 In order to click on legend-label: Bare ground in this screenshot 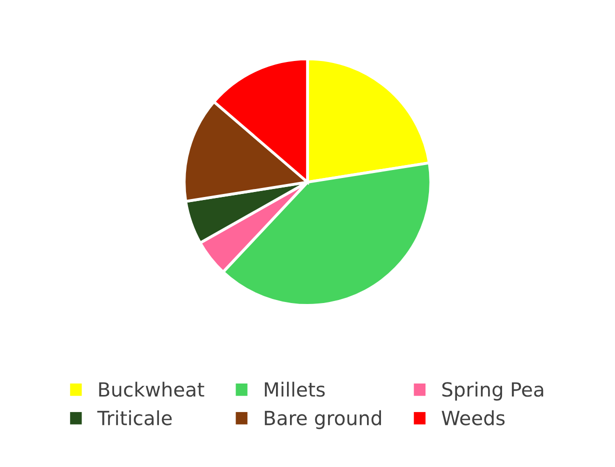, I will do `click(322, 420)`.